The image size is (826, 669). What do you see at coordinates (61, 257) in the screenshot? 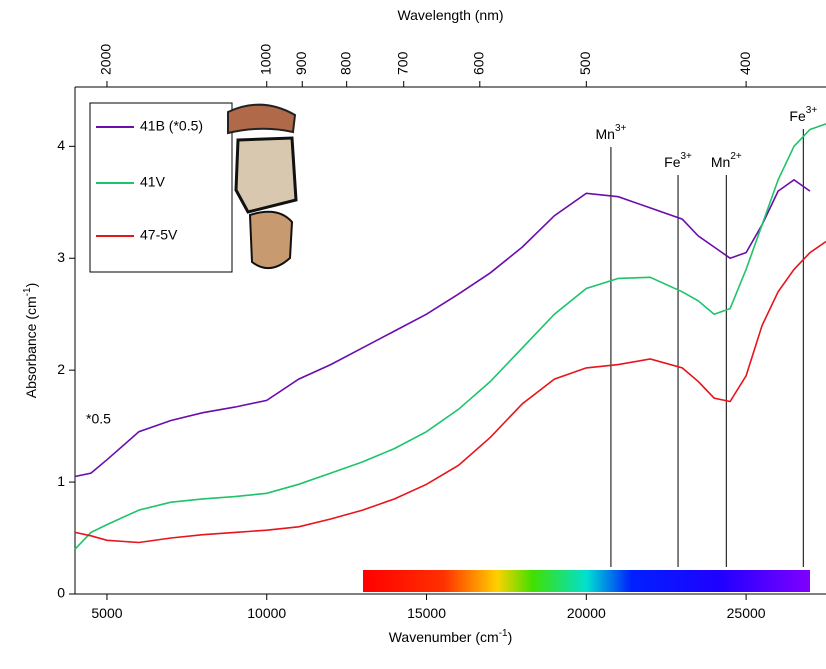
I see `y-tick-label: 3` at bounding box center [61, 257].